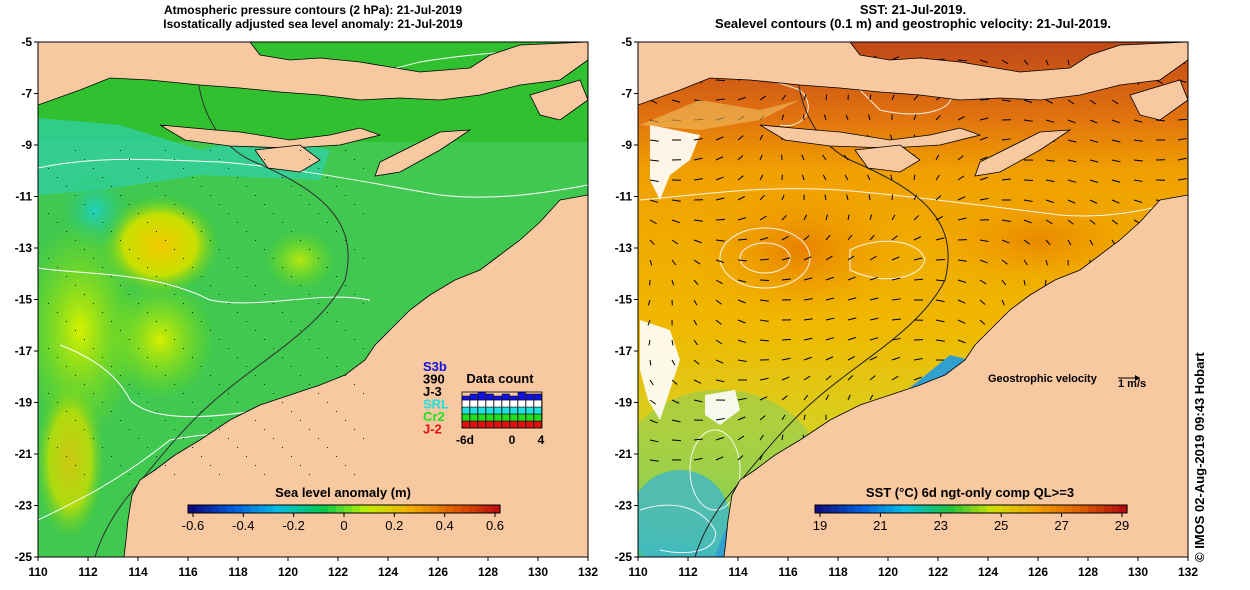 The image size is (1250, 590). I want to click on satellite-label: SRL, so click(436, 404).